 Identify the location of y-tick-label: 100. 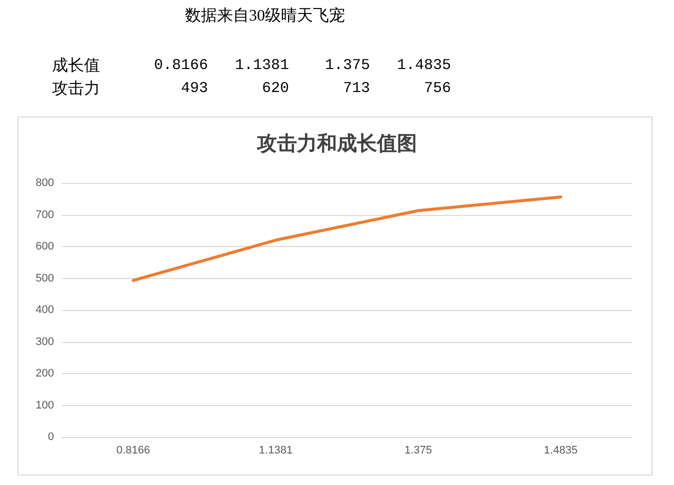
(45, 405).